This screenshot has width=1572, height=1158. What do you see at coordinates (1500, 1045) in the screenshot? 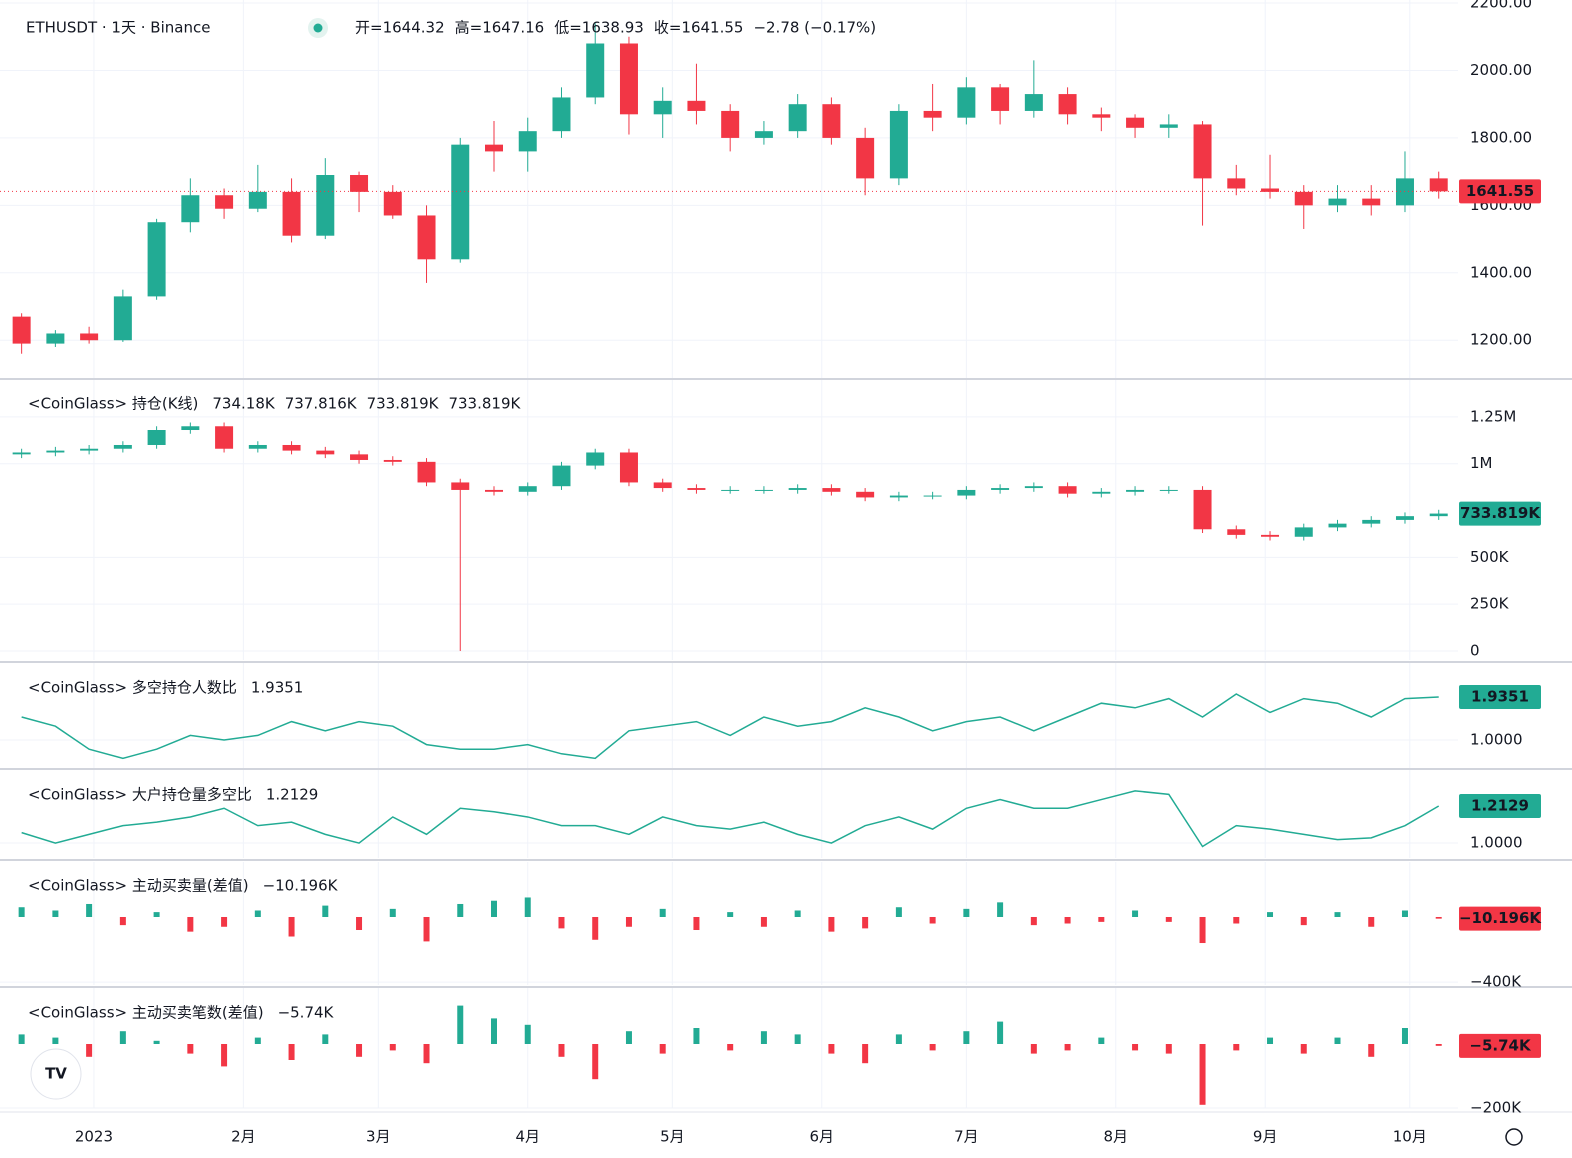
I see `last-value-label: −5.74K` at bounding box center [1500, 1045].